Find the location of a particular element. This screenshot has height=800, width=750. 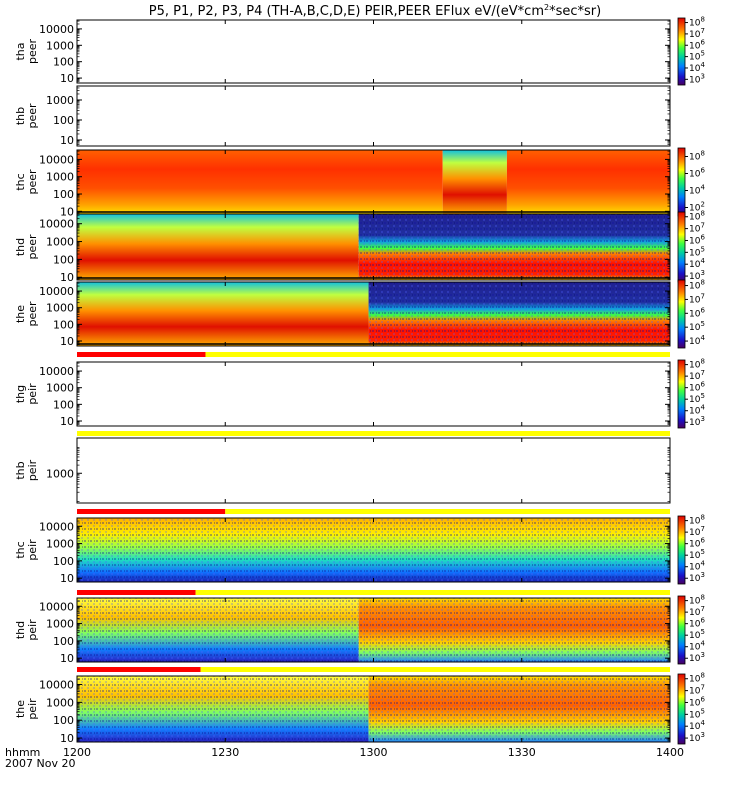

chart-title-tail: *sec*sr) is located at coordinates (575, 11).